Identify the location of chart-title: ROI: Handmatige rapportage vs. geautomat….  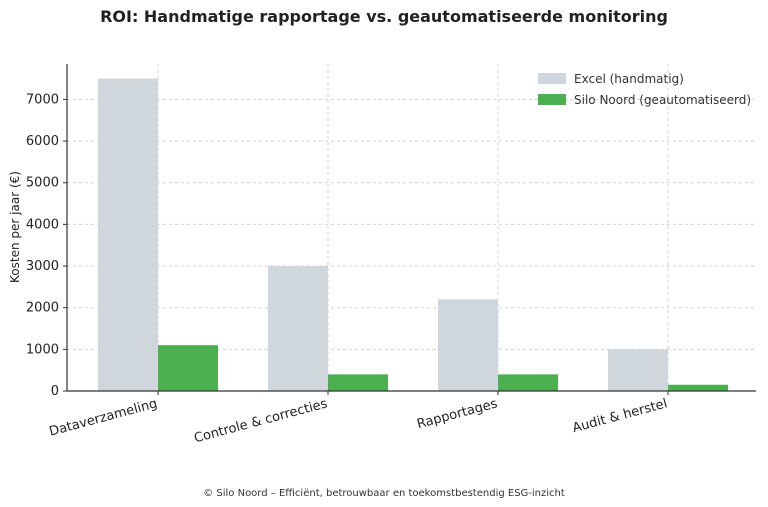
(384, 16).